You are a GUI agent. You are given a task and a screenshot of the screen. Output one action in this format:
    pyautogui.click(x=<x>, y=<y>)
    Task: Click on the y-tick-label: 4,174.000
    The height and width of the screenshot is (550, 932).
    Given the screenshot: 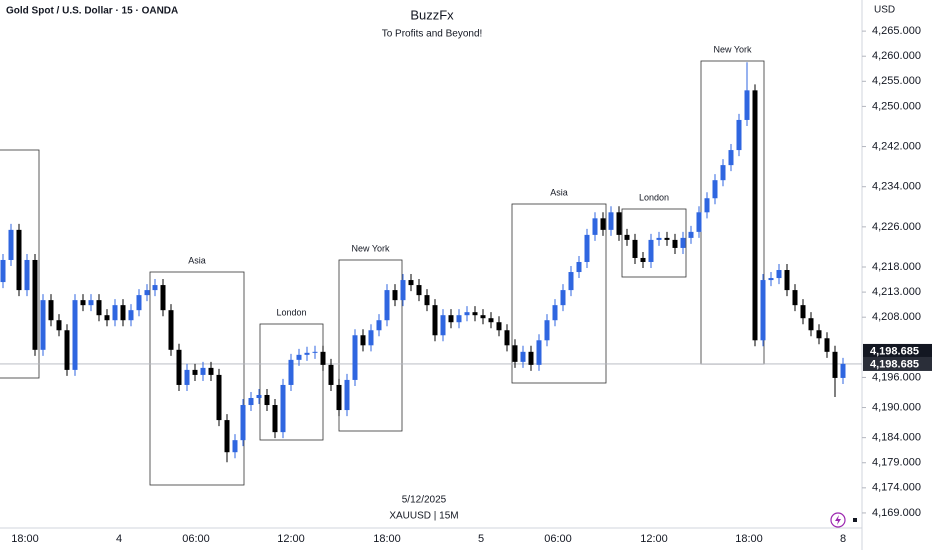 What is the action you would take?
    pyautogui.click(x=896, y=488)
    